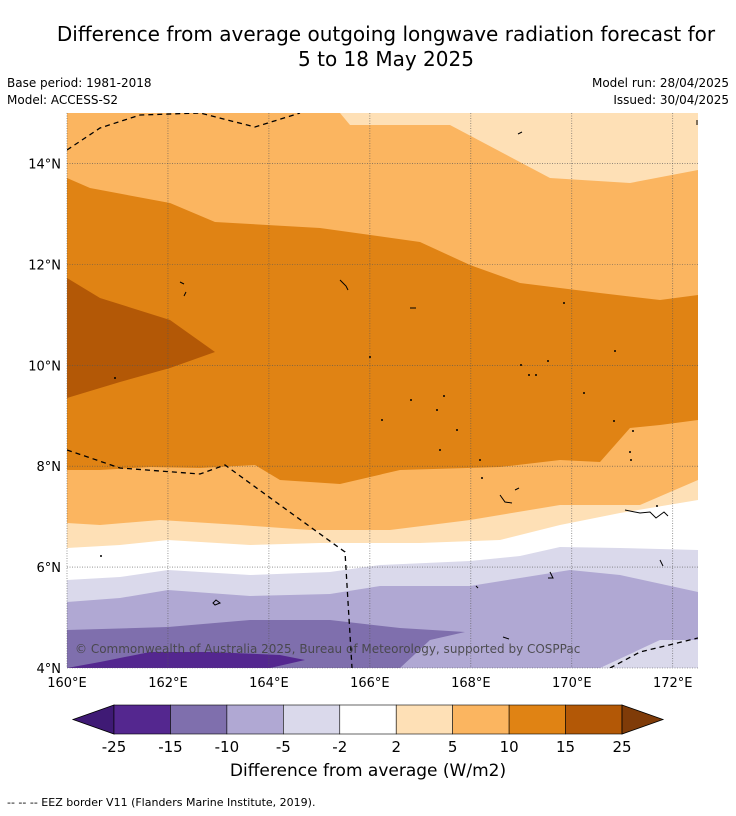 The width and height of the screenshot is (736, 816). What do you see at coordinates (269, 683) in the screenshot?
I see `lon-tick-label: 164°E` at bounding box center [269, 683].